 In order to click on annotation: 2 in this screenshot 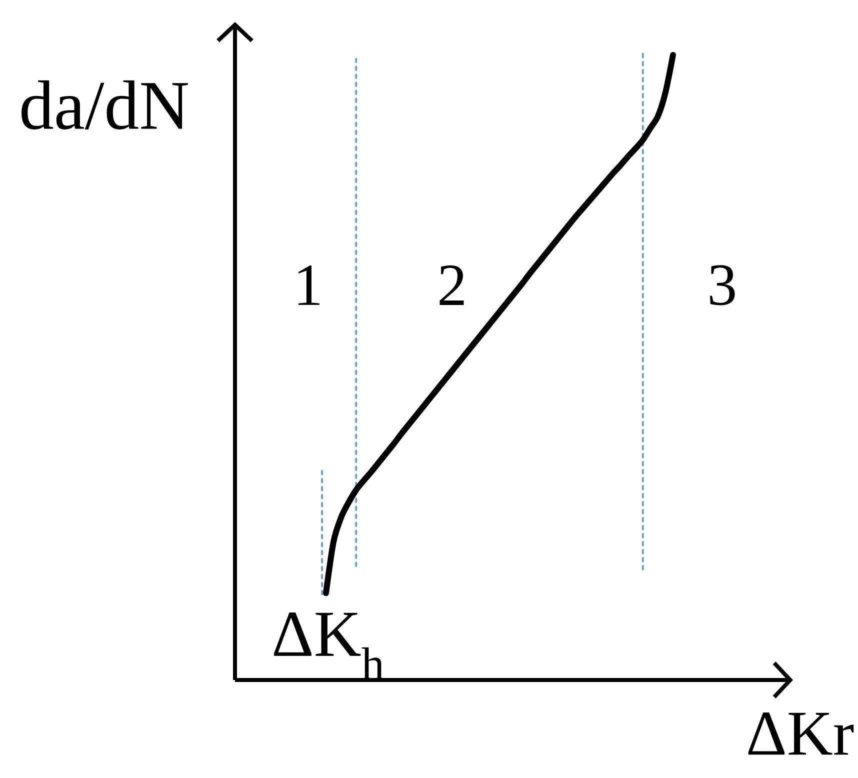, I will do `click(452, 285)`.